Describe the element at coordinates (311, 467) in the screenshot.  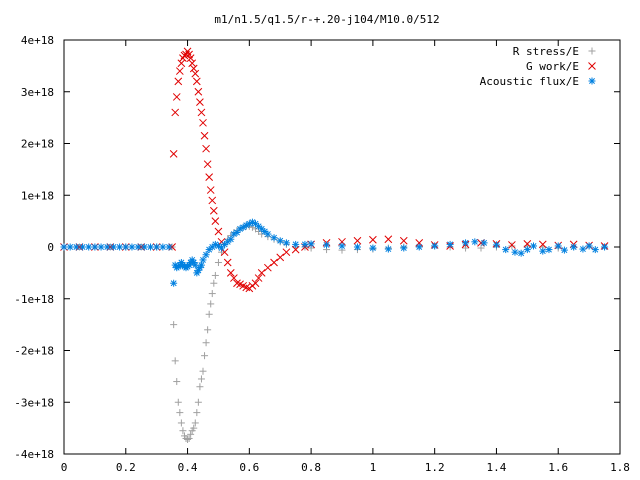
I see `x-tick-label: 0.8` at that location.